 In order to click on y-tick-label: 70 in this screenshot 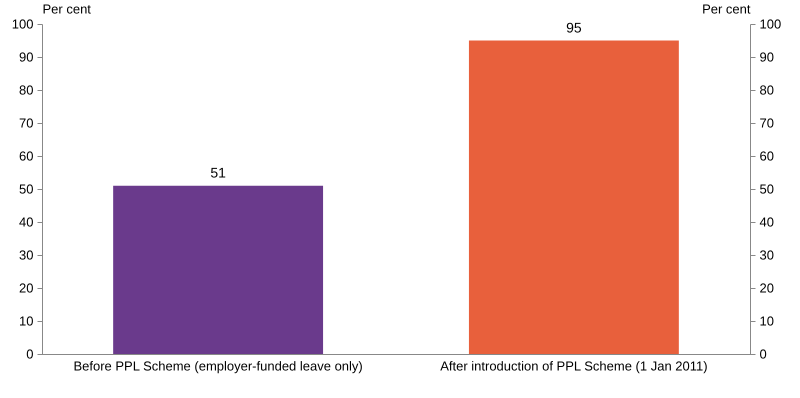, I will do `click(26, 123)`.